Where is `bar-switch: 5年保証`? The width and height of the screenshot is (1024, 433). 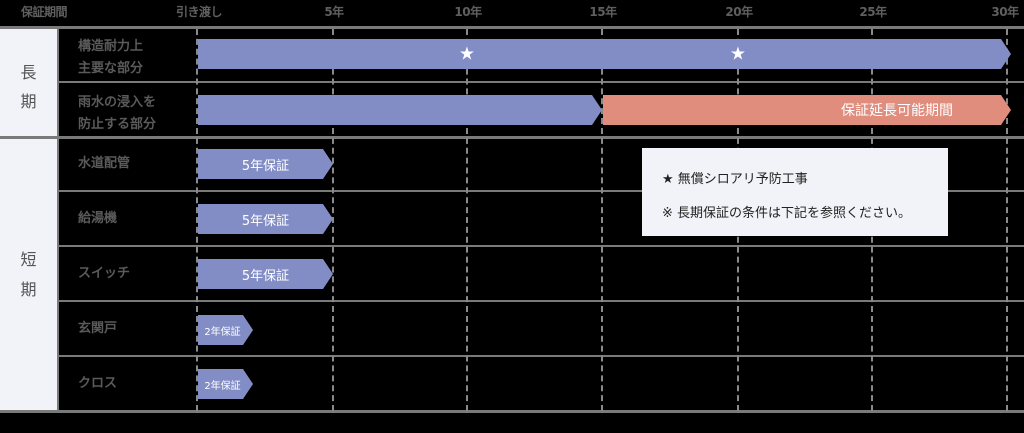
bar-switch: 5年保証 is located at coordinates (265, 274).